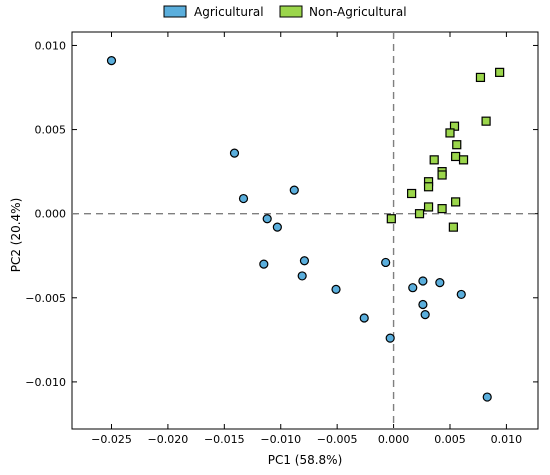 The width and height of the screenshot is (550, 475). Describe the element at coordinates (16, 235) in the screenshot. I see `y-axis-label: PC2 (20.4%)` at that location.